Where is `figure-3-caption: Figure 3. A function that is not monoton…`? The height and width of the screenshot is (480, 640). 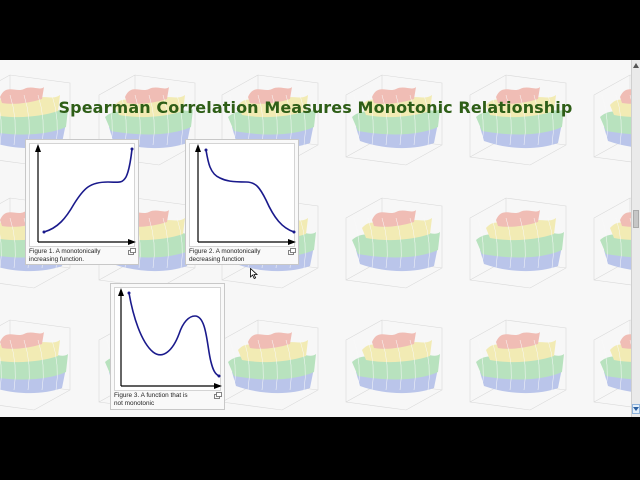
figure-3-caption: Figure 3. A function that is not monoton… is located at coordinates (151, 399).